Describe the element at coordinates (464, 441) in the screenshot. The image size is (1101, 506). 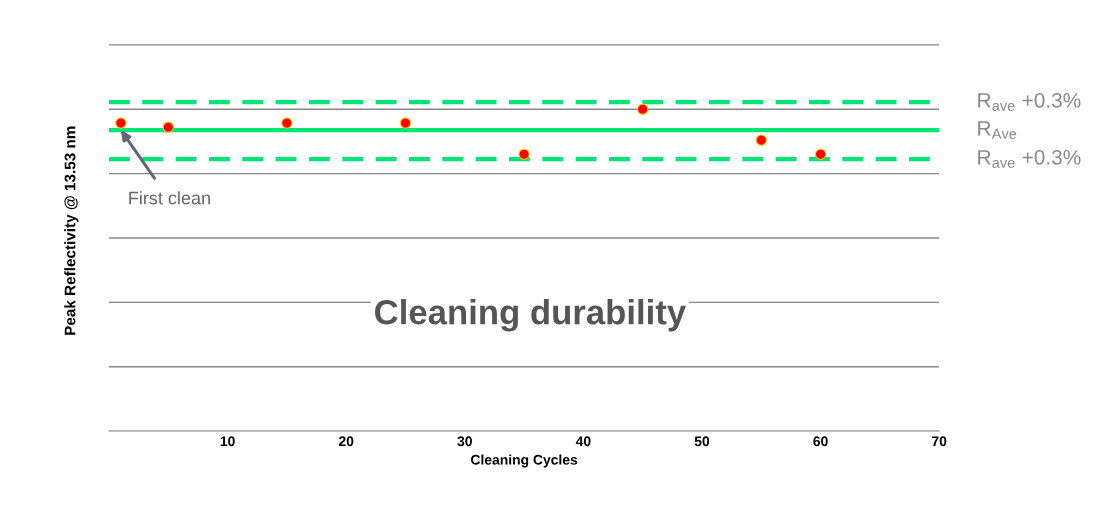
I see `x-tick-label: 30` at that location.